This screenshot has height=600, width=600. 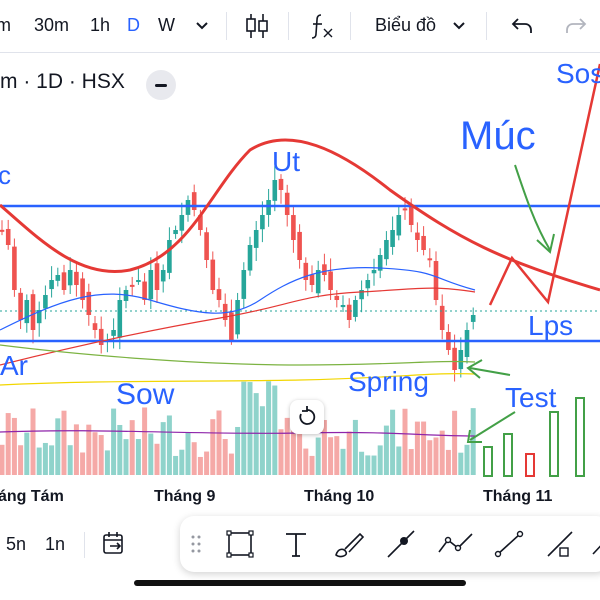 What do you see at coordinates (518, 496) in the screenshot?
I see `x-axis-label: Tháng 11` at bounding box center [518, 496].